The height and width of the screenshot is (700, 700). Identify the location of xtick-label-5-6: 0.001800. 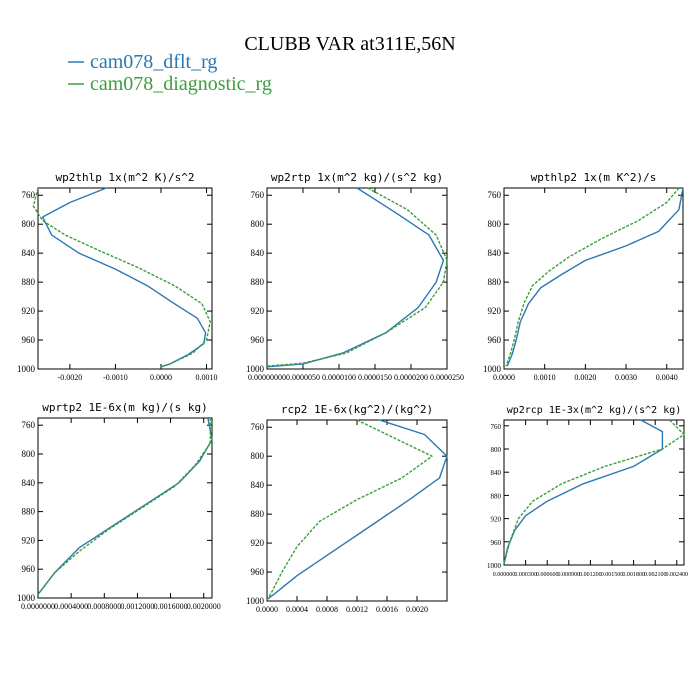
(633, 575).